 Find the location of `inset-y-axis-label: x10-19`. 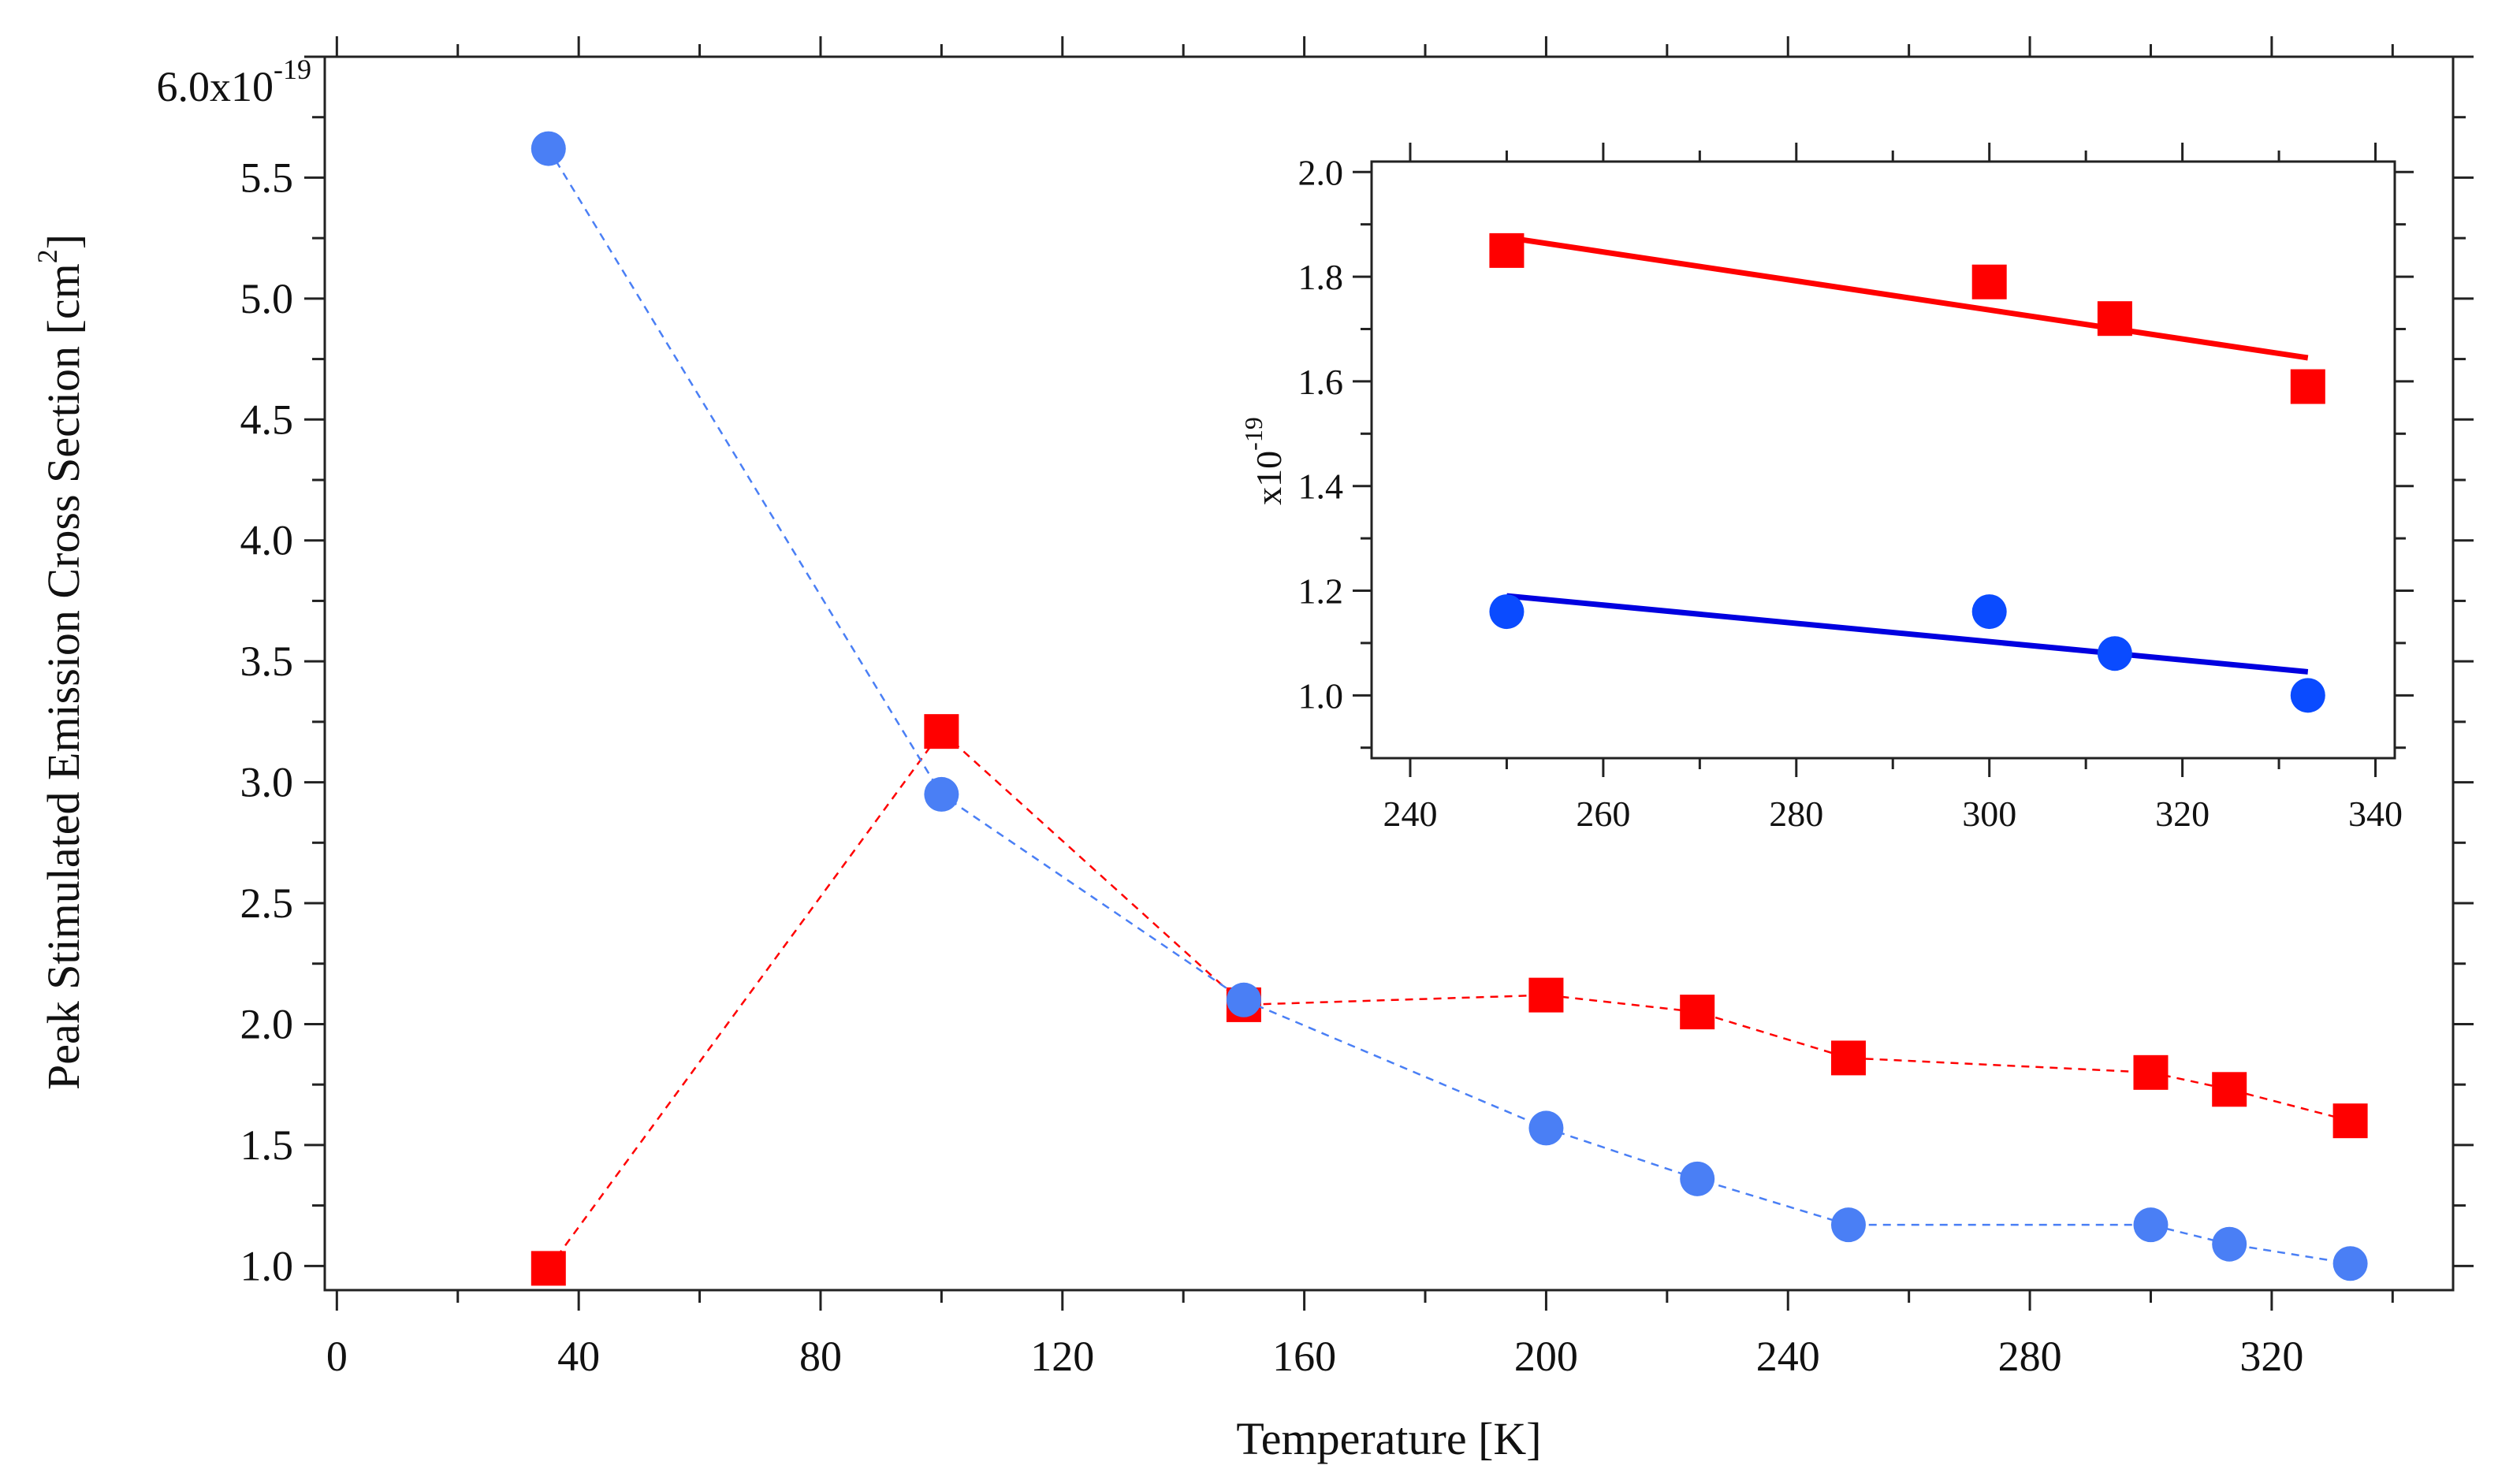

inset-y-axis-label: x10-19 is located at coordinates (1264, 461).